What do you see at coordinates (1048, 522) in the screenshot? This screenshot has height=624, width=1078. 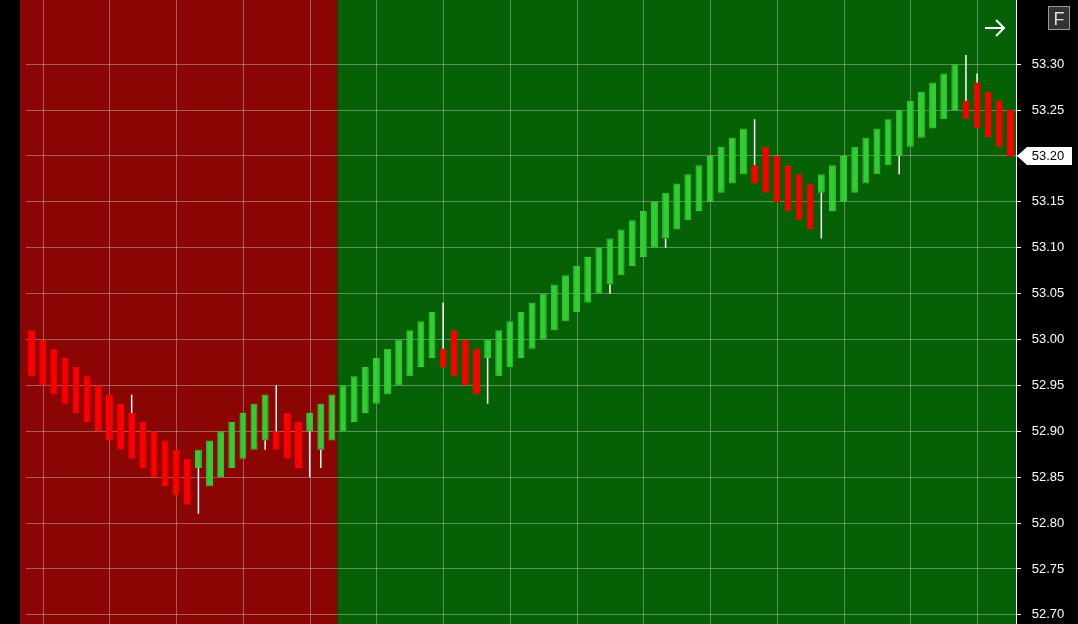 I see `y-tick-label: 52.80` at bounding box center [1048, 522].